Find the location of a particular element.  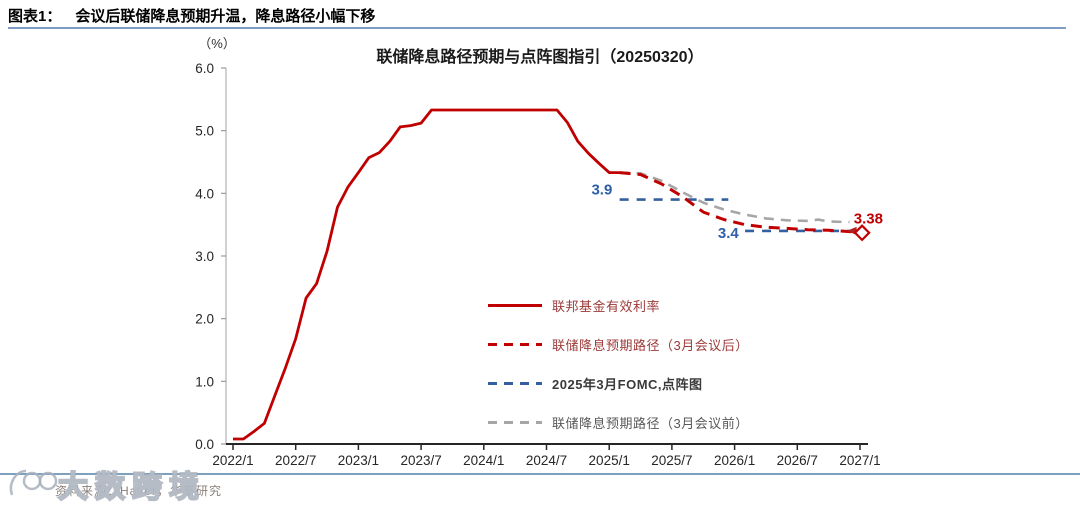

x-tick-label: 2027/1 is located at coordinates (859, 460).